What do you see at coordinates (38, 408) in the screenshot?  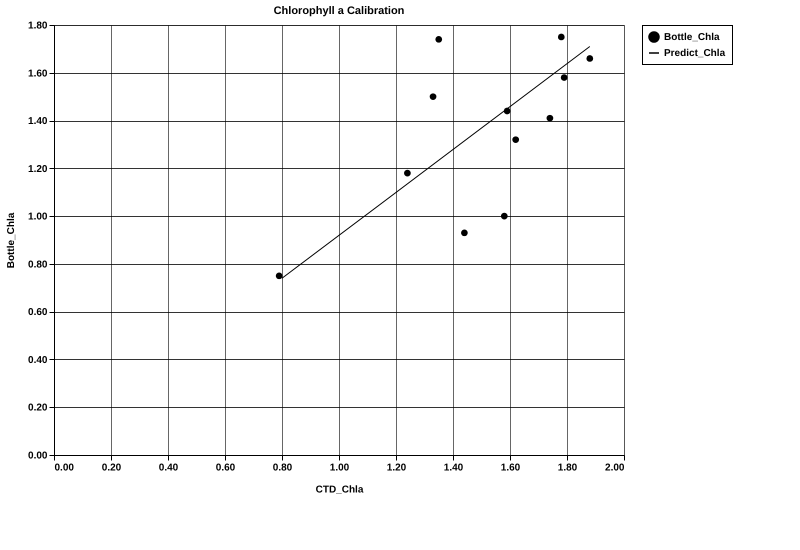 I see `y-tick-label: 0.20` at bounding box center [38, 408].